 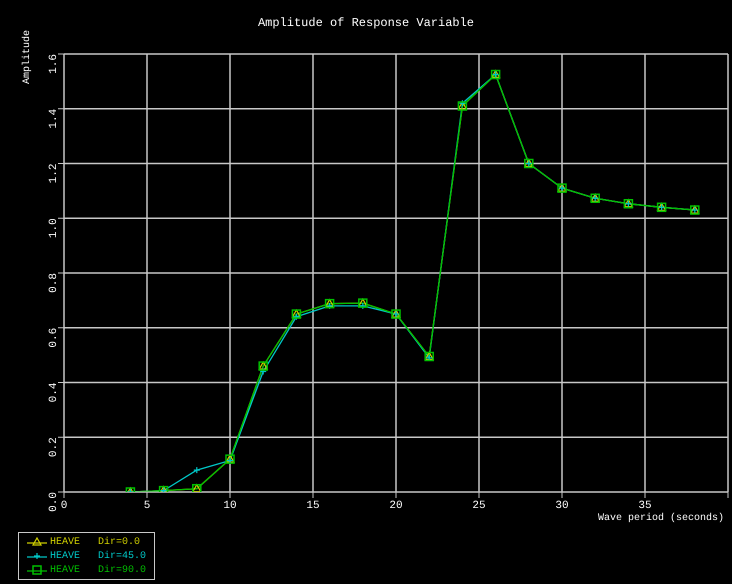 What do you see at coordinates (54, 228) in the screenshot?
I see `y-tick-label: 1.0` at bounding box center [54, 228].